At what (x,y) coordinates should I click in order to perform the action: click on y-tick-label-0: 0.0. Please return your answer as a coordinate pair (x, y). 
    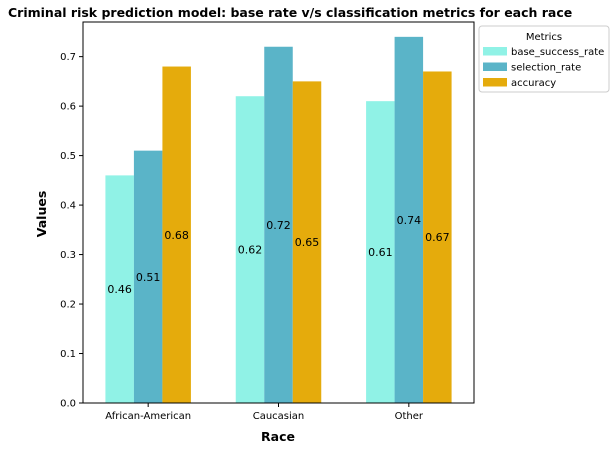
    Looking at the image, I should click on (68, 404).